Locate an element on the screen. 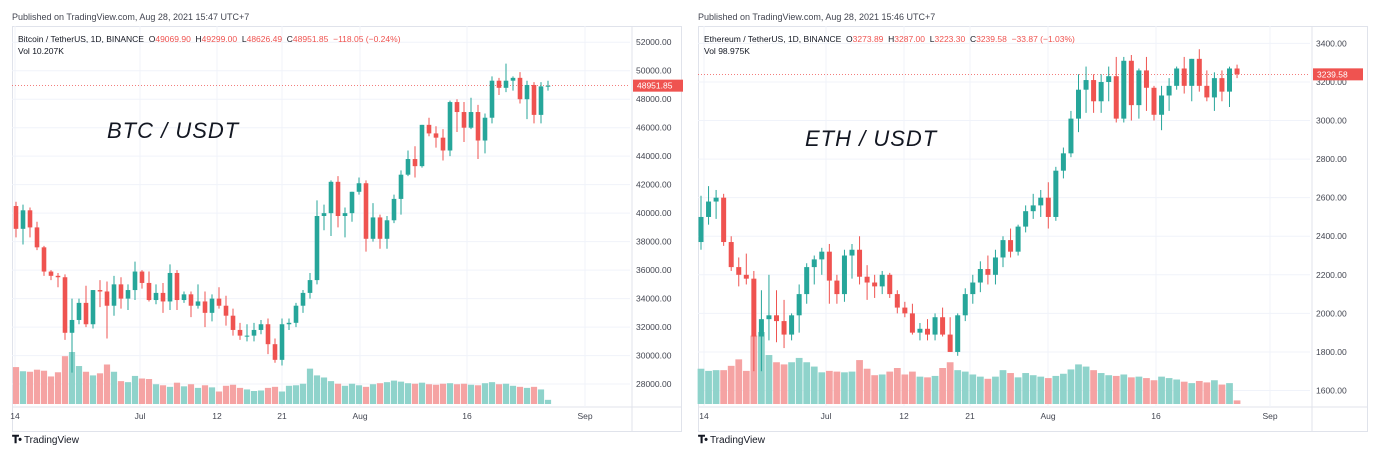 The image size is (1383, 460). symbol-name: Ethereum / TetherUS, 1D, BINANCE is located at coordinates (773, 39).